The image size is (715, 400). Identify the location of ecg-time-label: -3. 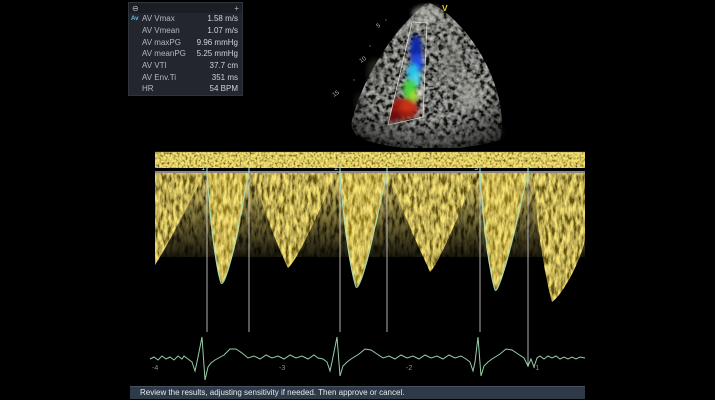
(282, 368).